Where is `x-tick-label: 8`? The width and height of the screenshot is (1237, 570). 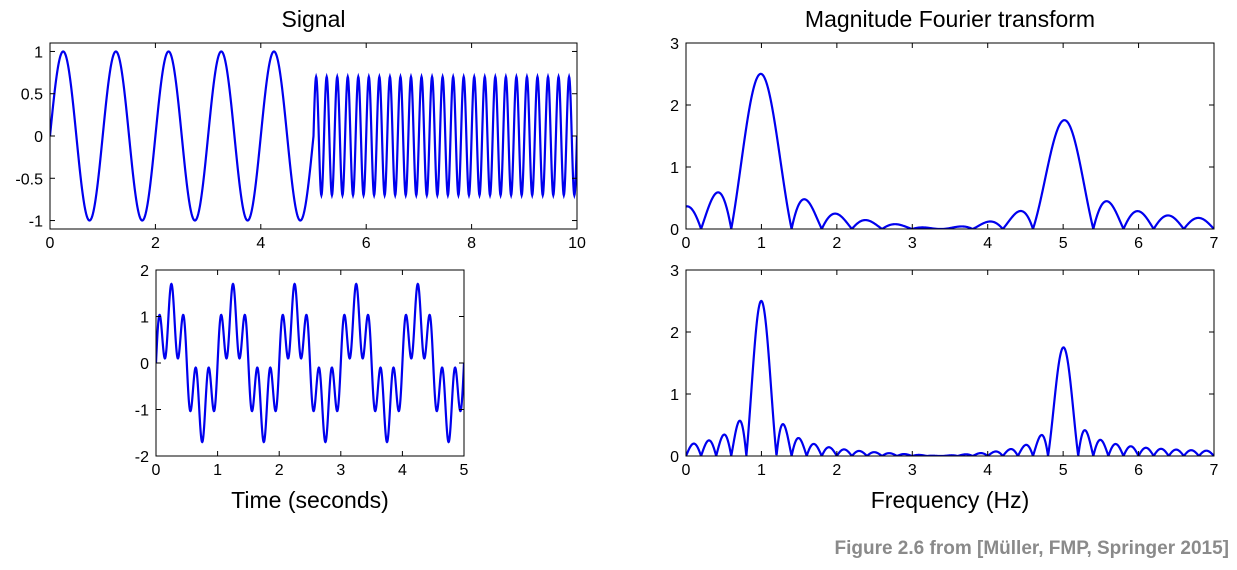 x-tick-label: 8 is located at coordinates (471, 243).